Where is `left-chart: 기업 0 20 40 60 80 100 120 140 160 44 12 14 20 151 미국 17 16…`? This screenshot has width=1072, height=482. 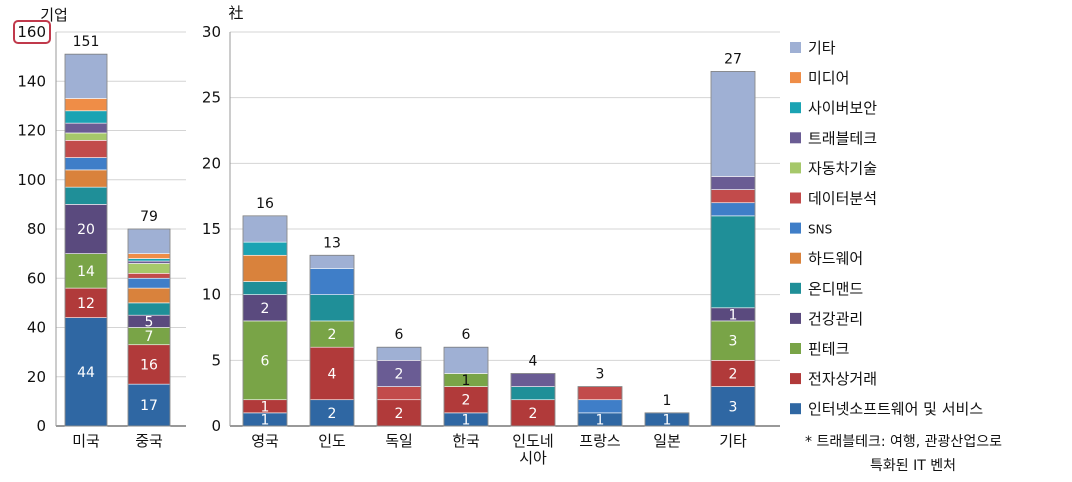 left-chart: 기업 0 20 40 60 80 100 120 140 160 44 12 14 20 151 미국 17 16… is located at coordinates (99, 228).